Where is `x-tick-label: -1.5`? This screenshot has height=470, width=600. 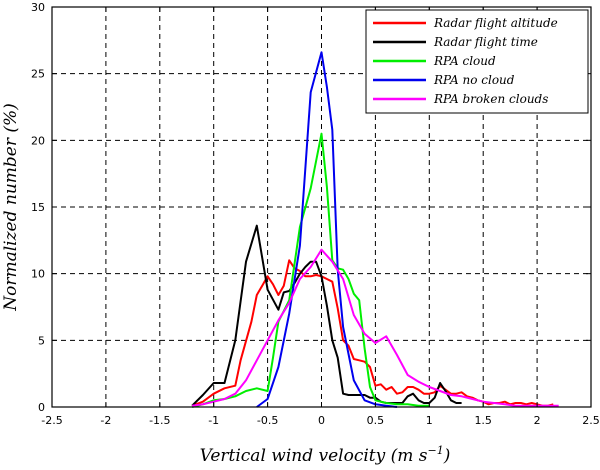 x-tick-label: -1.5 is located at coordinates (159, 420).